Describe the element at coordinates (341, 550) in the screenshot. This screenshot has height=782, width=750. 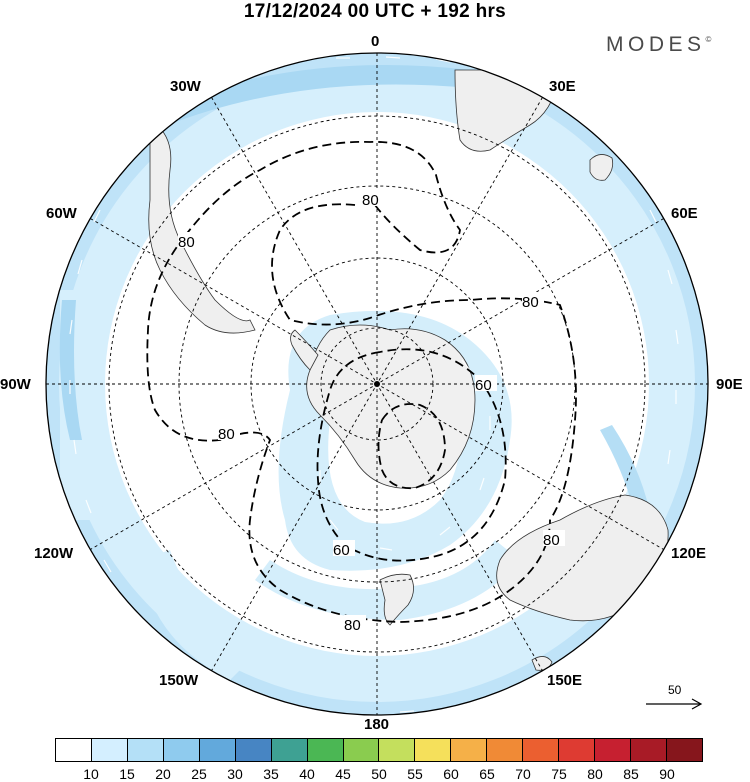
I see `contour-label-g: 60` at that location.